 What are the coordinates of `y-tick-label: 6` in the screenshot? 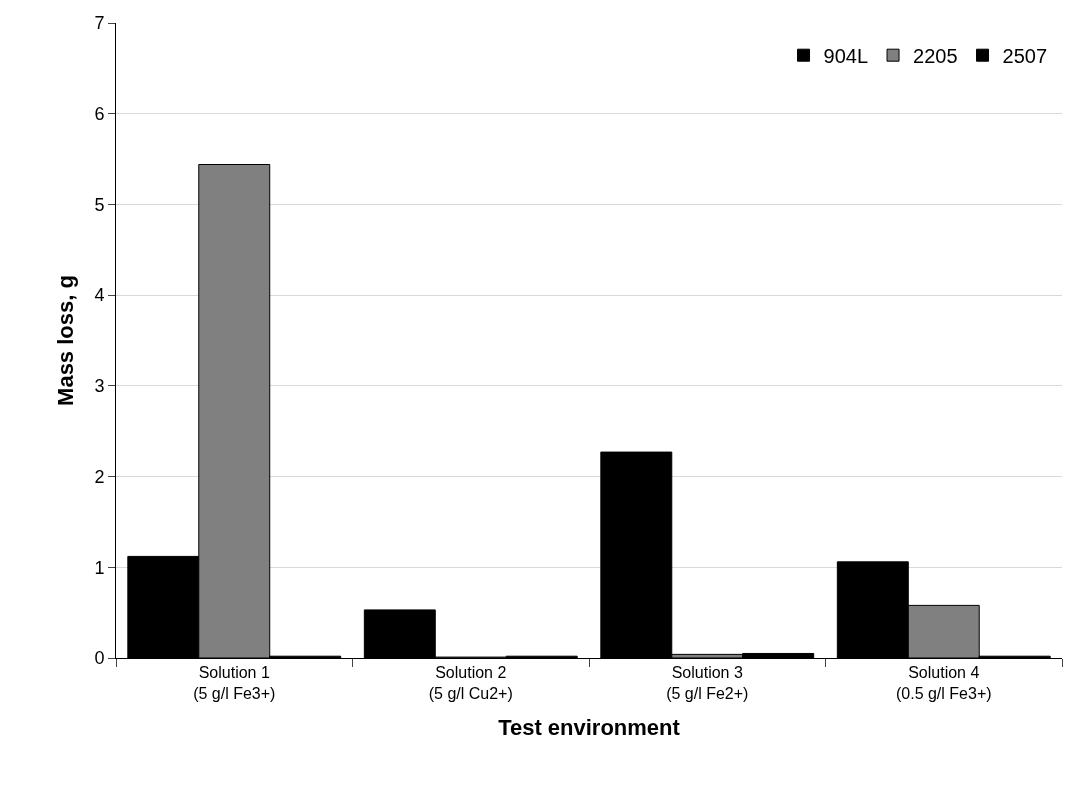 It's located at (99, 114).